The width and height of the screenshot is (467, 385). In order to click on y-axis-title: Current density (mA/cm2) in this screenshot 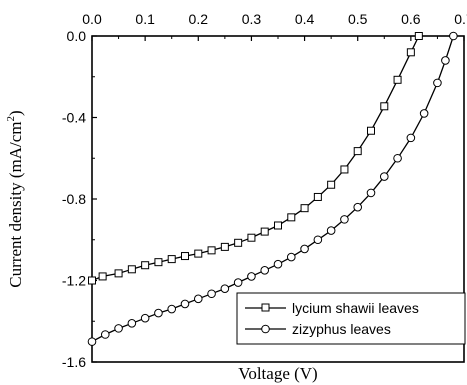, I will do `click(15, 198)`.